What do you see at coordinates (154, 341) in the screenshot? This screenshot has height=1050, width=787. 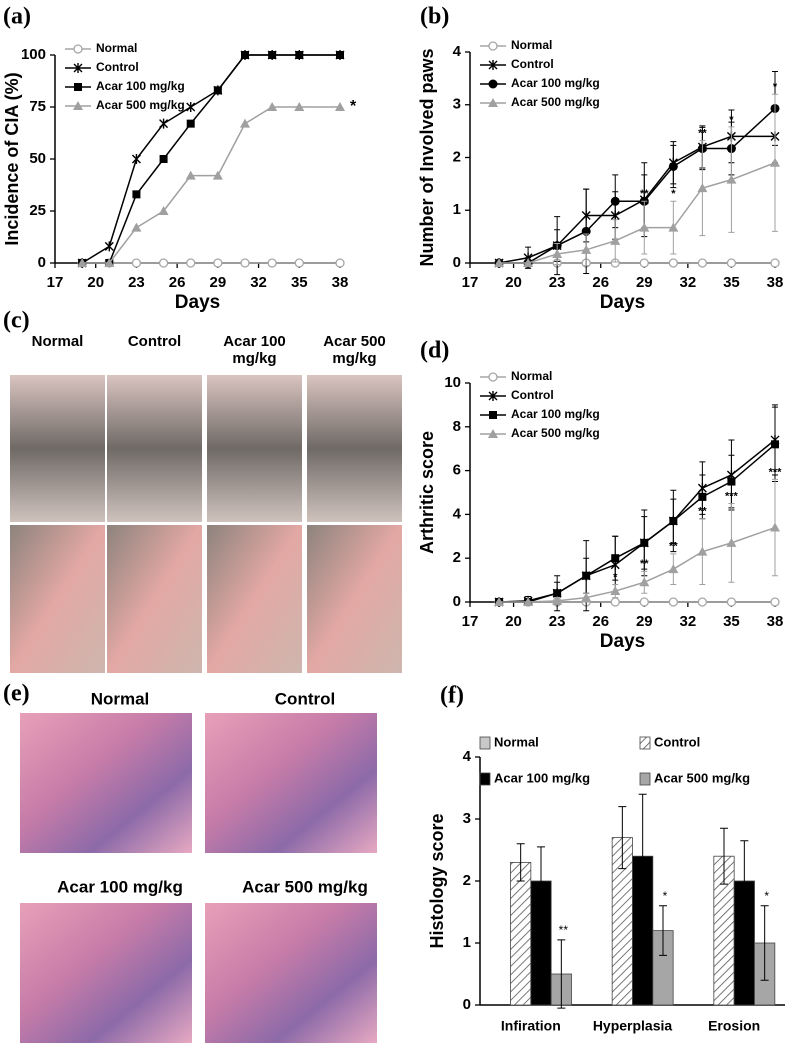 I see `caption-box: Control` at bounding box center [154, 341].